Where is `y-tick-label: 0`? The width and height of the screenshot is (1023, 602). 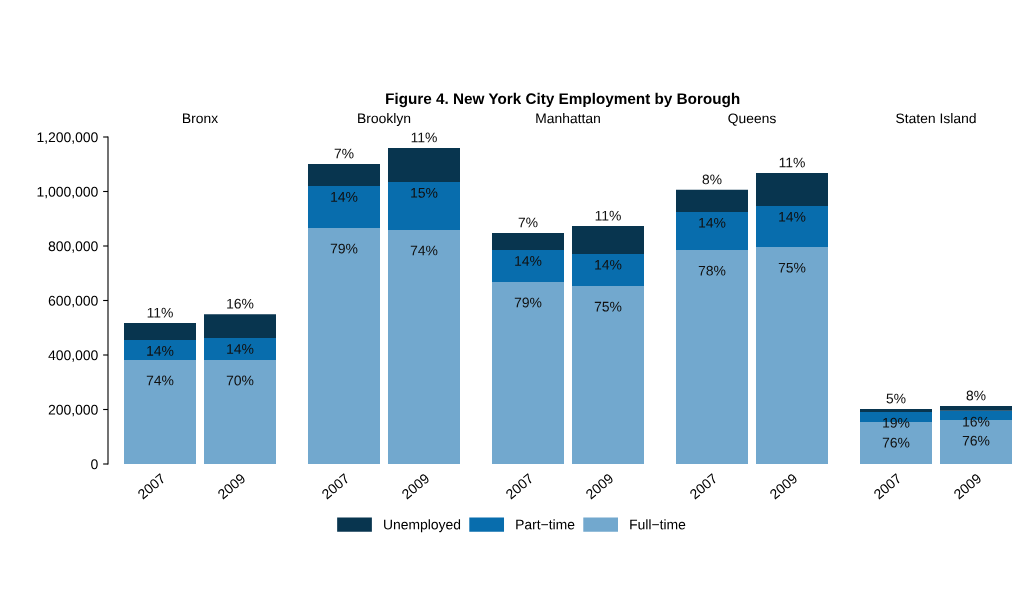 y-tick-label: 0 is located at coordinates (94, 464).